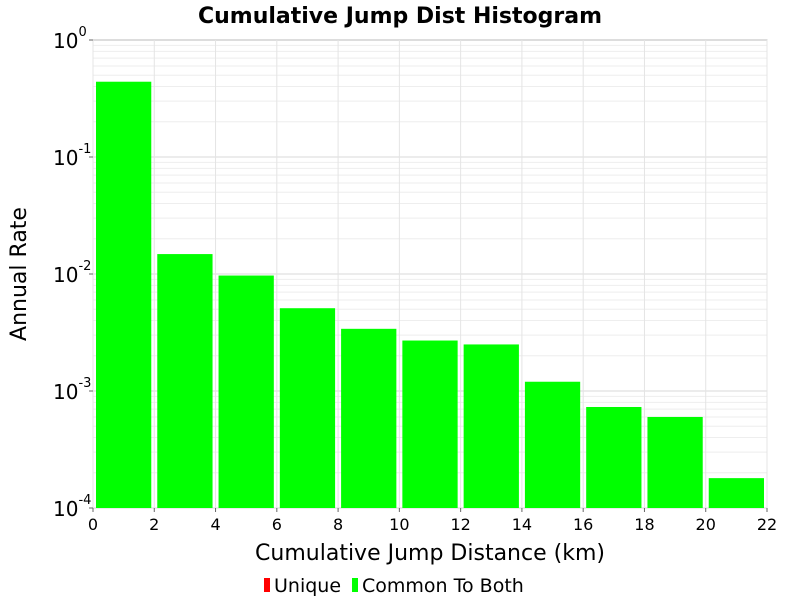  I want to click on legend-swatch-common, so click(355, 585).